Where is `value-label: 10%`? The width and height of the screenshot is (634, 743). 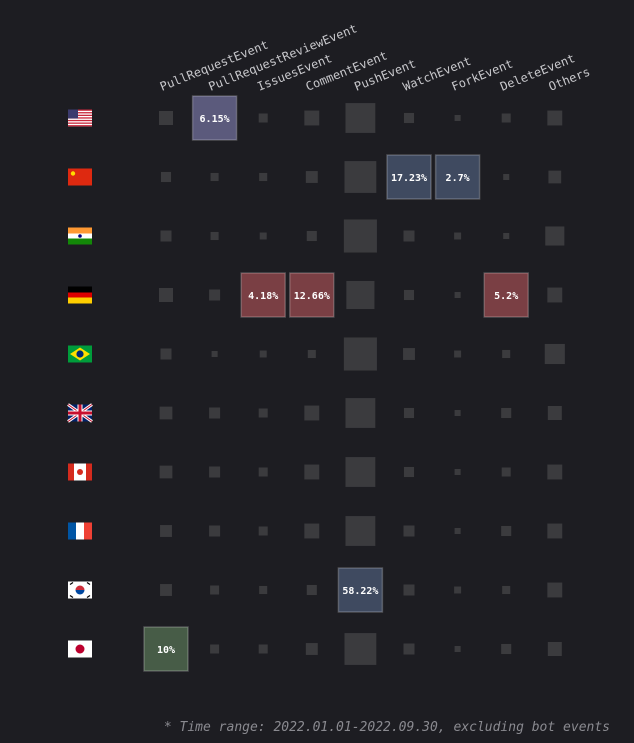 value-label: 10% is located at coordinates (166, 650).